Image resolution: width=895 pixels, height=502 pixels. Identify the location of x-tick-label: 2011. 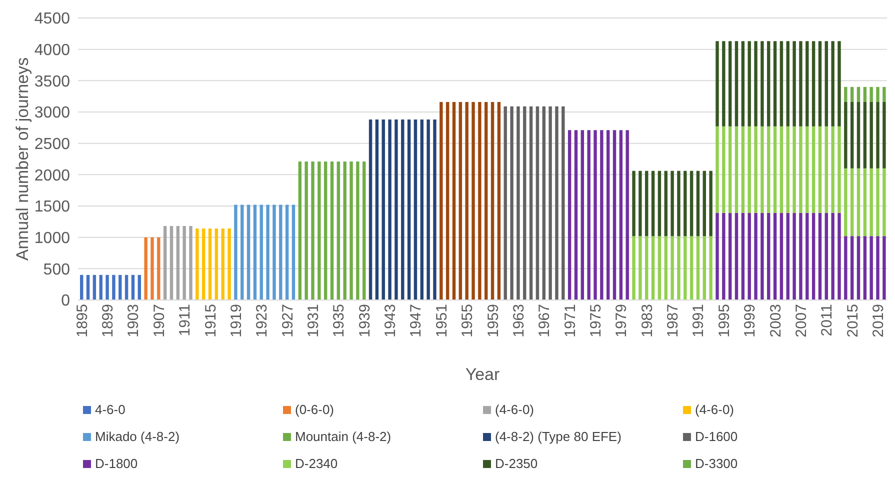
(827, 320).